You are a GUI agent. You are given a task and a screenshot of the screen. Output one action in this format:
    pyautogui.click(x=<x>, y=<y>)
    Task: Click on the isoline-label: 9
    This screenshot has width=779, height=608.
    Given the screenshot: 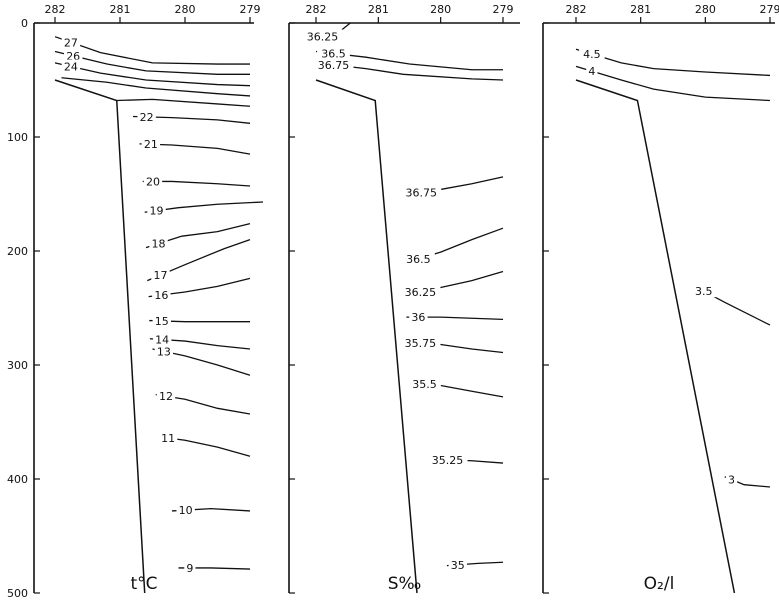 What is the action you would take?
    pyautogui.click(x=189, y=568)
    